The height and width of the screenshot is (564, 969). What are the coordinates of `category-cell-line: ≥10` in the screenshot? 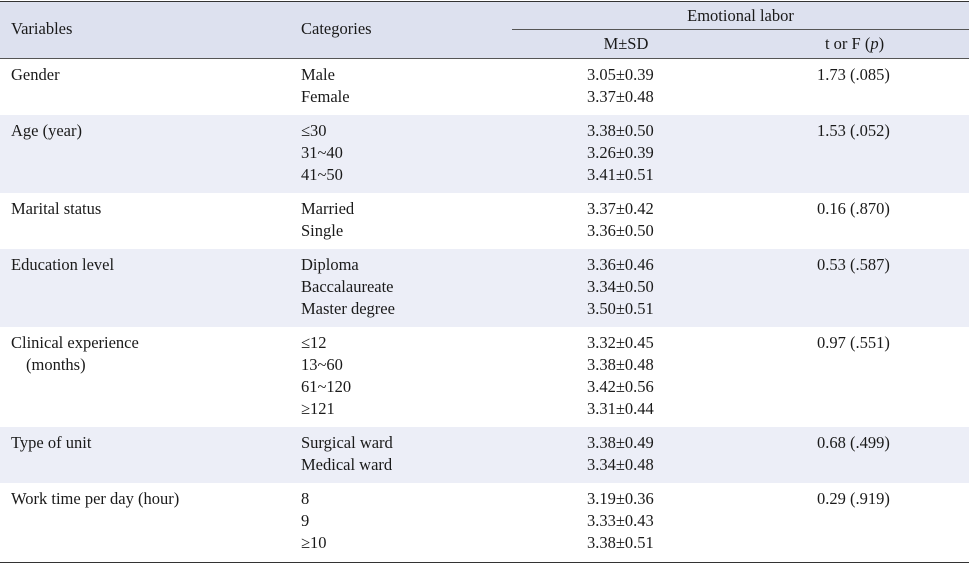 It's located at (314, 542).